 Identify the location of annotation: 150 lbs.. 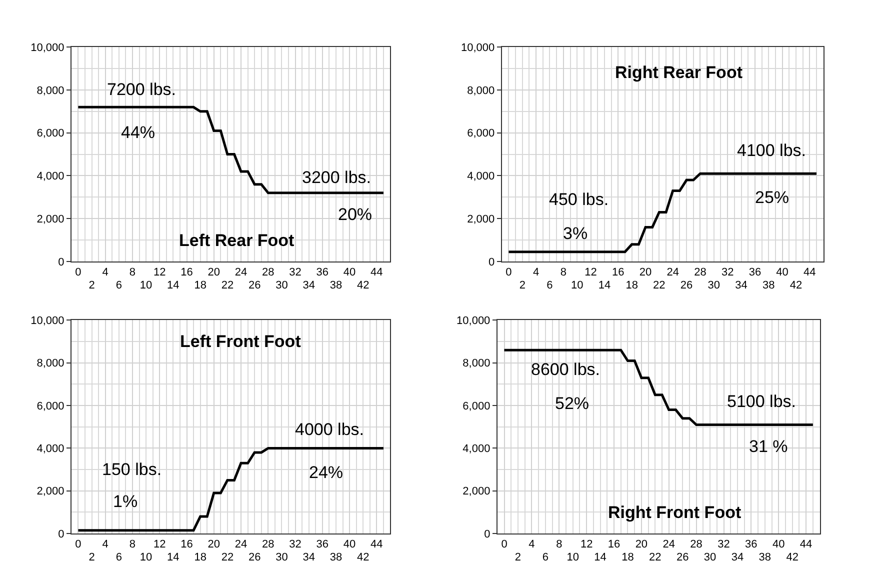
(132, 469).